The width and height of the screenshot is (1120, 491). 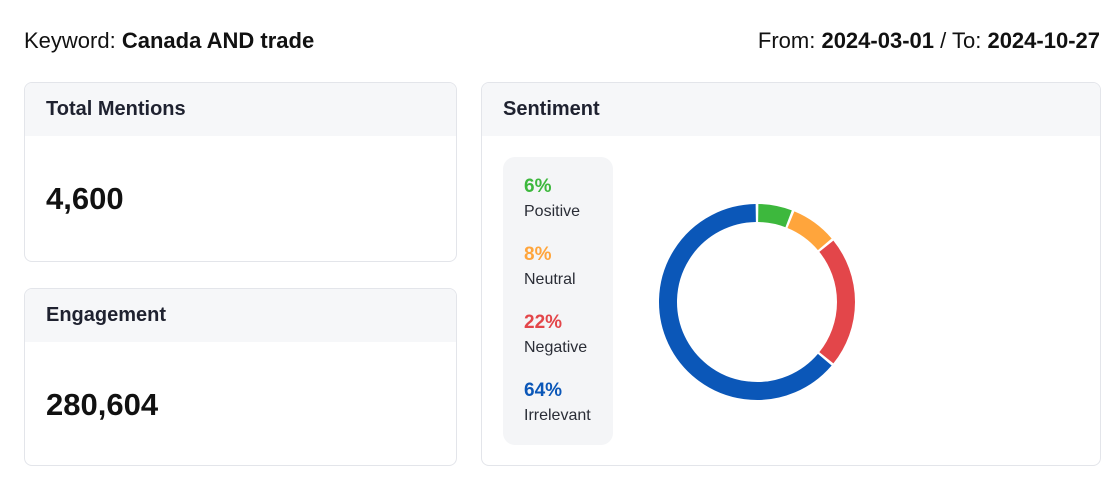 What do you see at coordinates (555, 335) in the screenshot?
I see `legend-item-negative: 22% Negative` at bounding box center [555, 335].